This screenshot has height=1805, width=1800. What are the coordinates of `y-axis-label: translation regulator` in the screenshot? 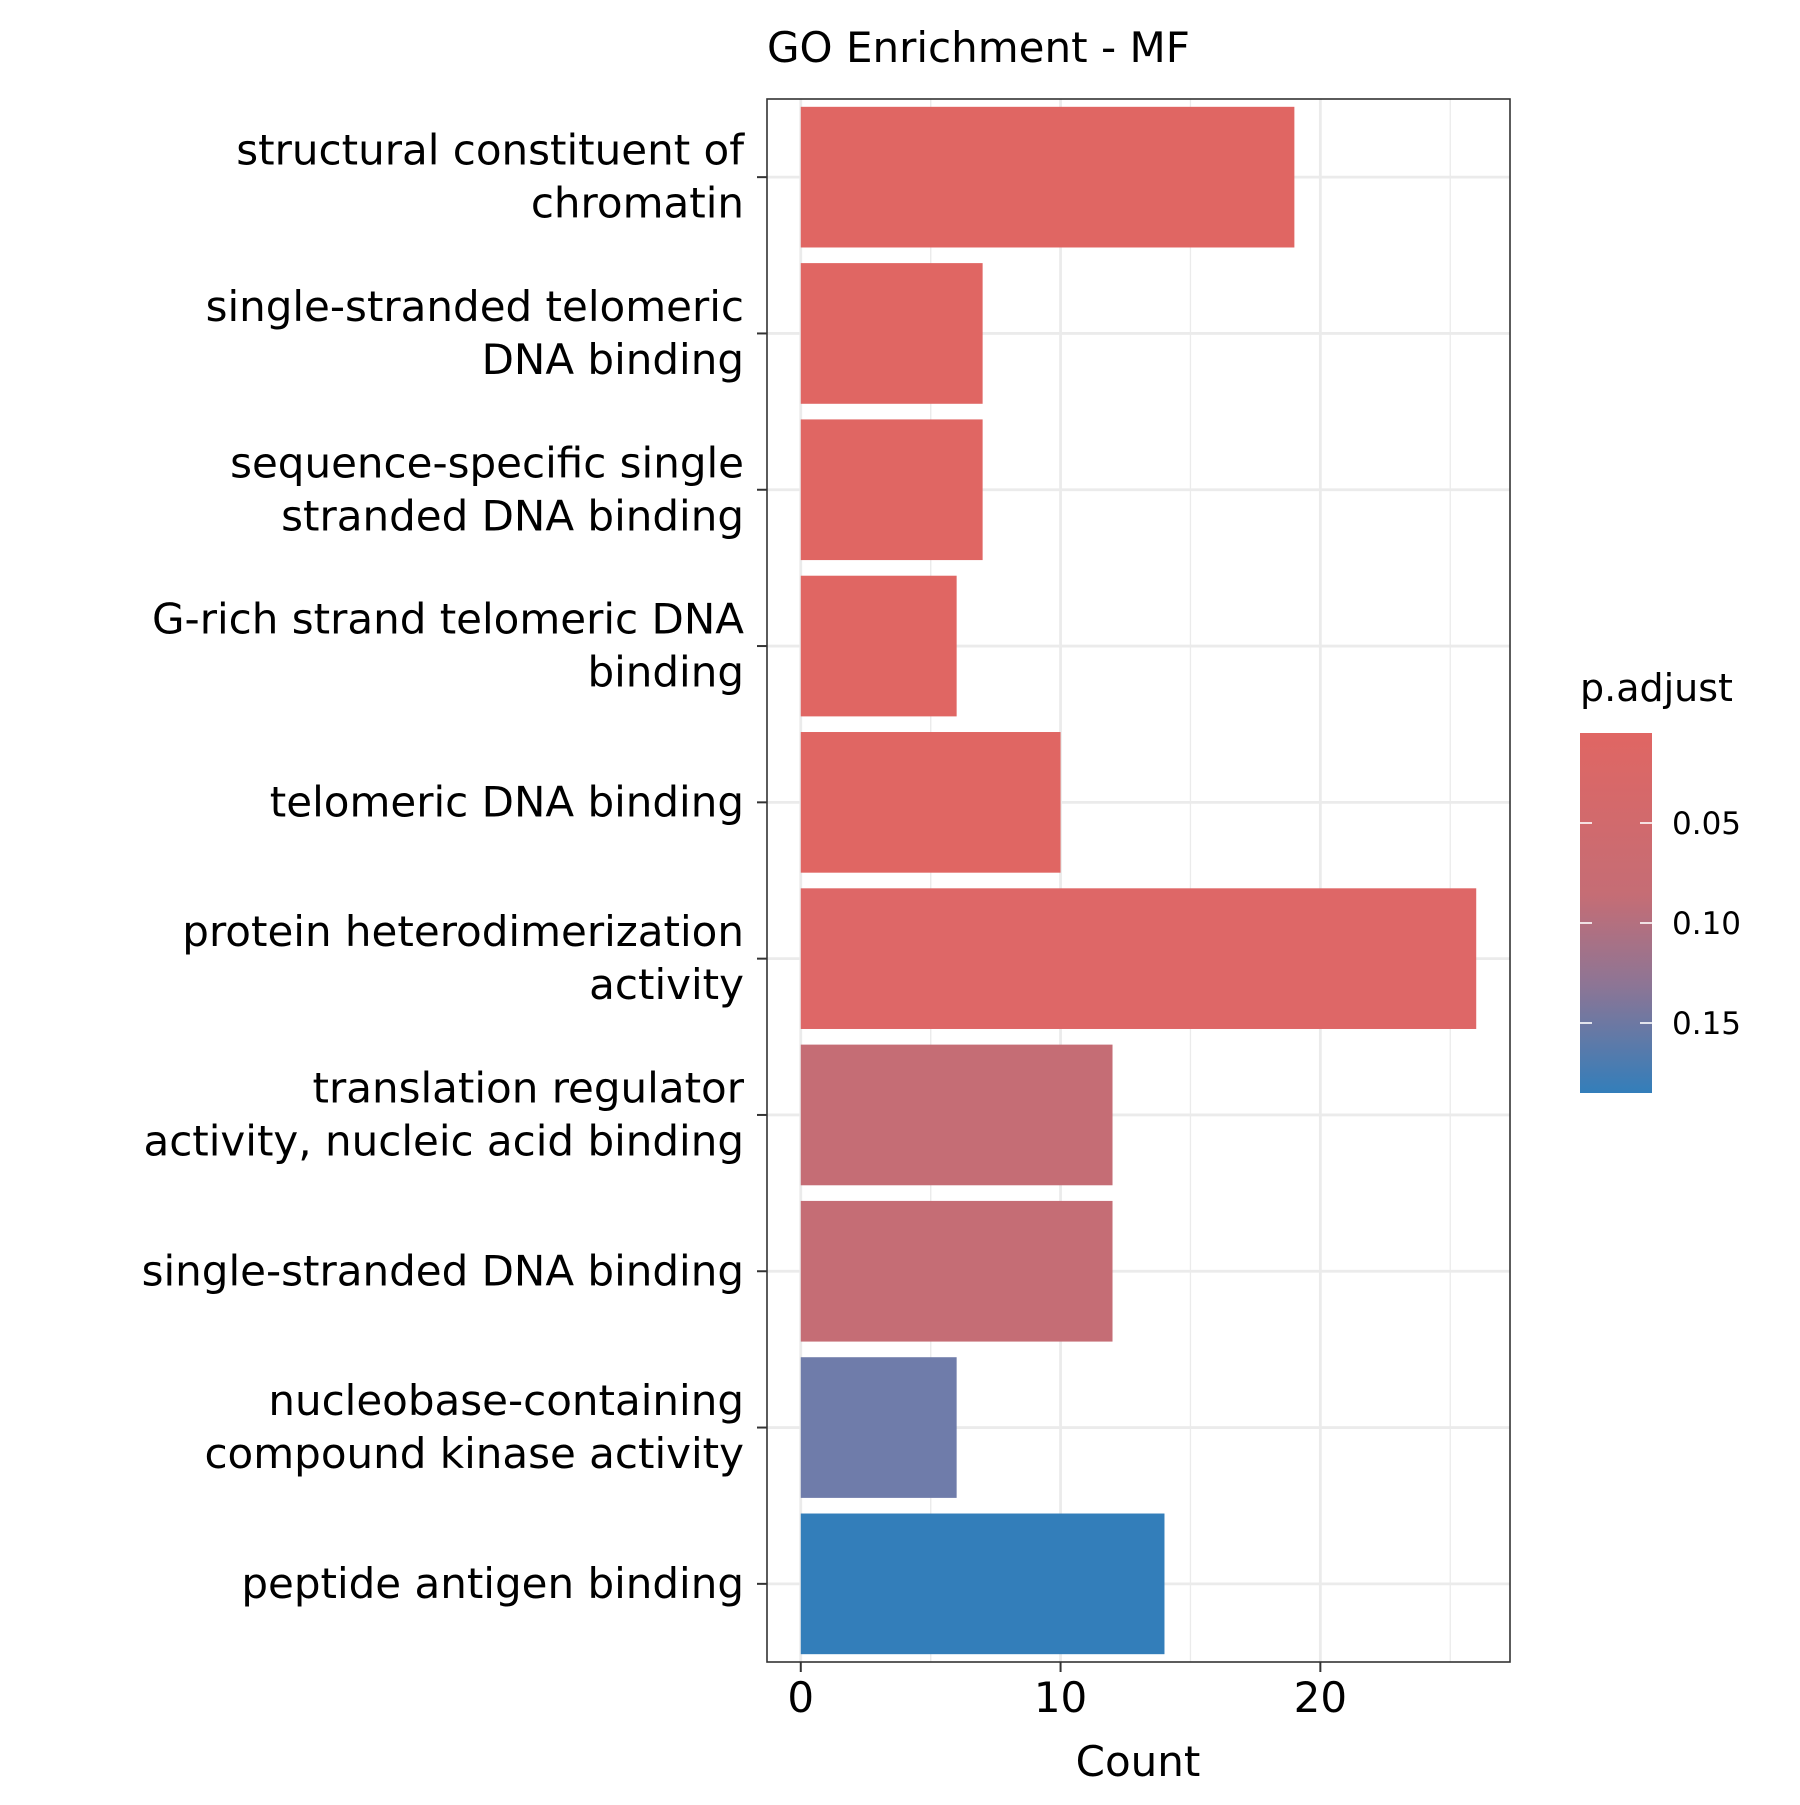 It's located at (529, 1087).